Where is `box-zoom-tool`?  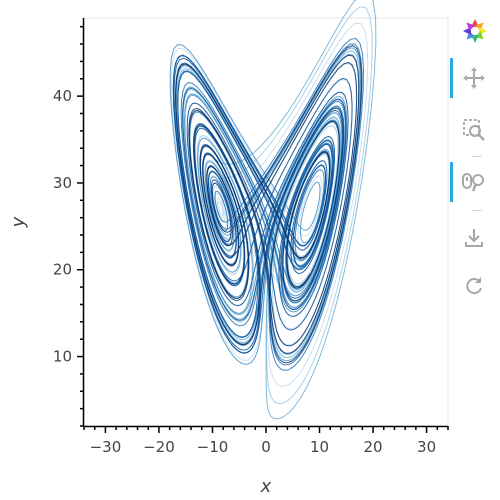 box-zoom-tool is located at coordinates (474, 130).